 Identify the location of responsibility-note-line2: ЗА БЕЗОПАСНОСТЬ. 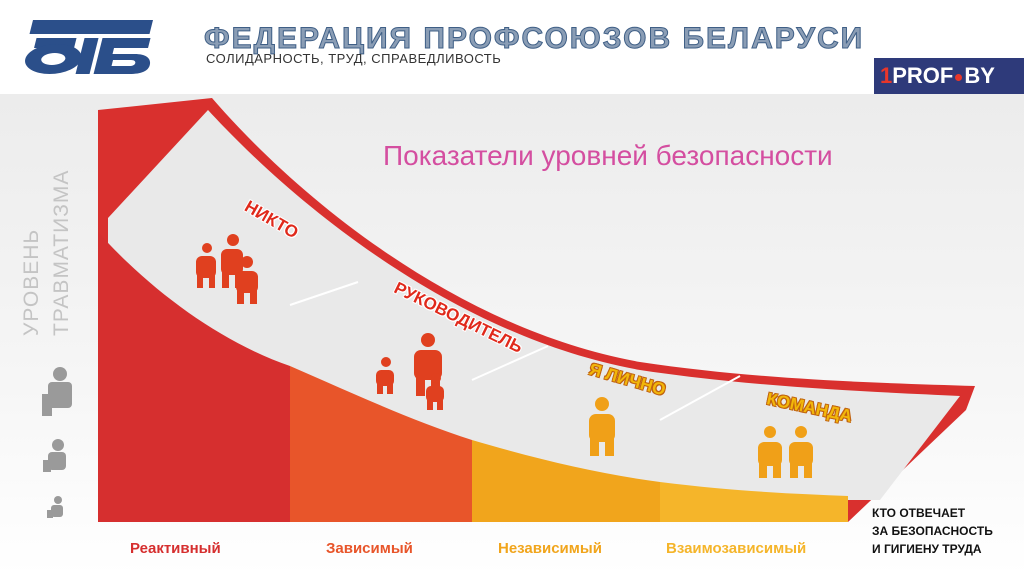
(932, 531).